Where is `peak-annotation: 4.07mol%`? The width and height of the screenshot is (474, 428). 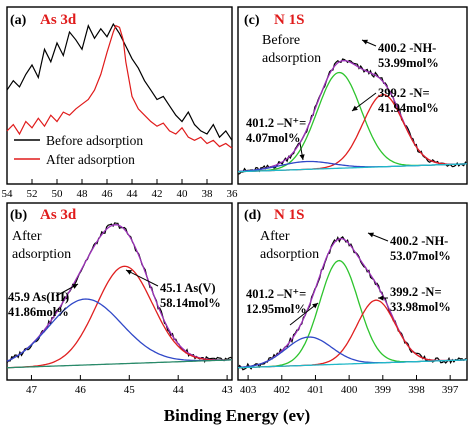 peak-annotation: 4.07mol% is located at coordinates (273, 138).